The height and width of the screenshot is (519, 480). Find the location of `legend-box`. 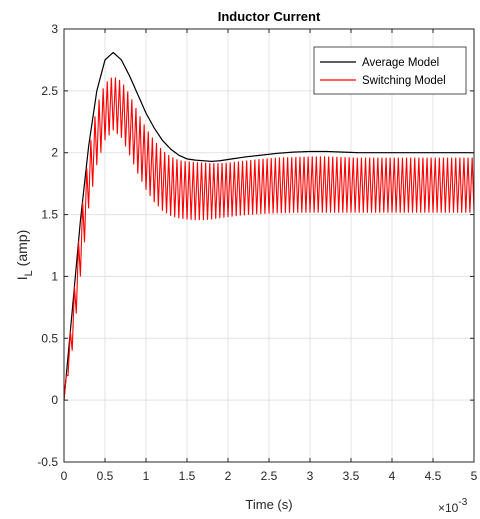

legend-box is located at coordinates (390, 70).